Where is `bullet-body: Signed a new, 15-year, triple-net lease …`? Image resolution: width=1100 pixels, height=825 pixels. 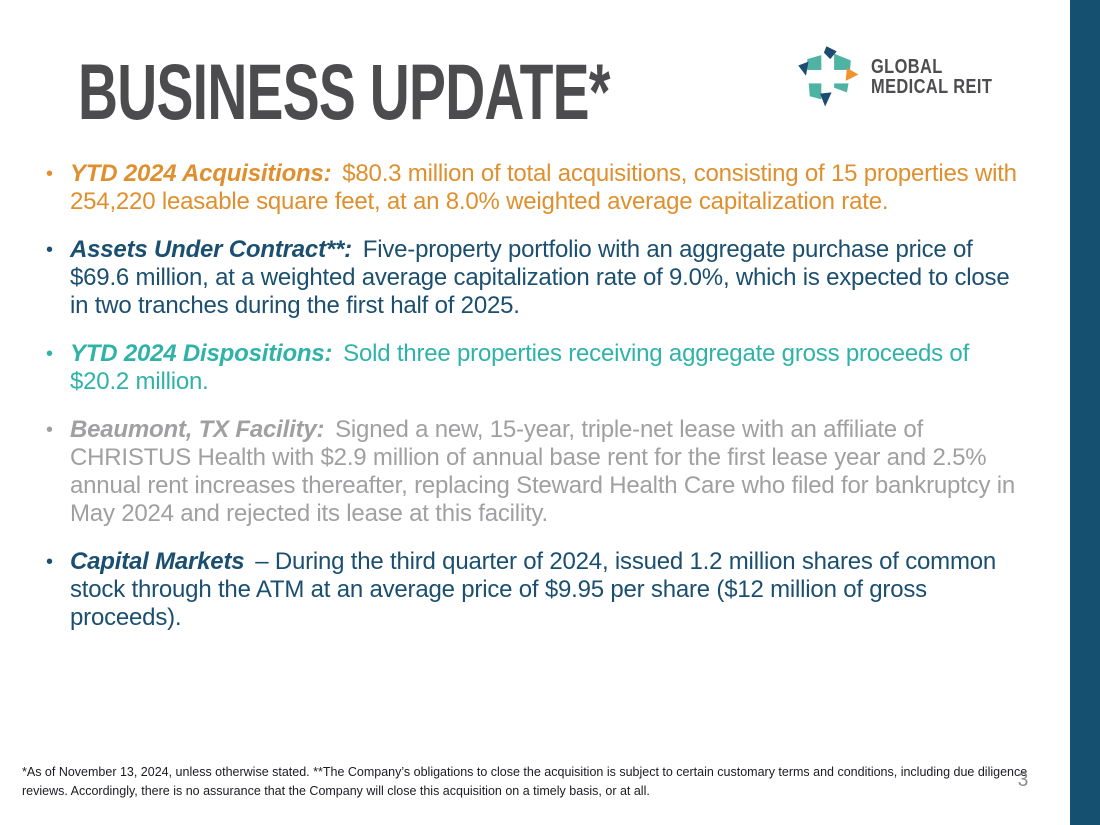
bullet-body: Signed a new, 15-year, triple-net lease … is located at coordinates (542, 471).